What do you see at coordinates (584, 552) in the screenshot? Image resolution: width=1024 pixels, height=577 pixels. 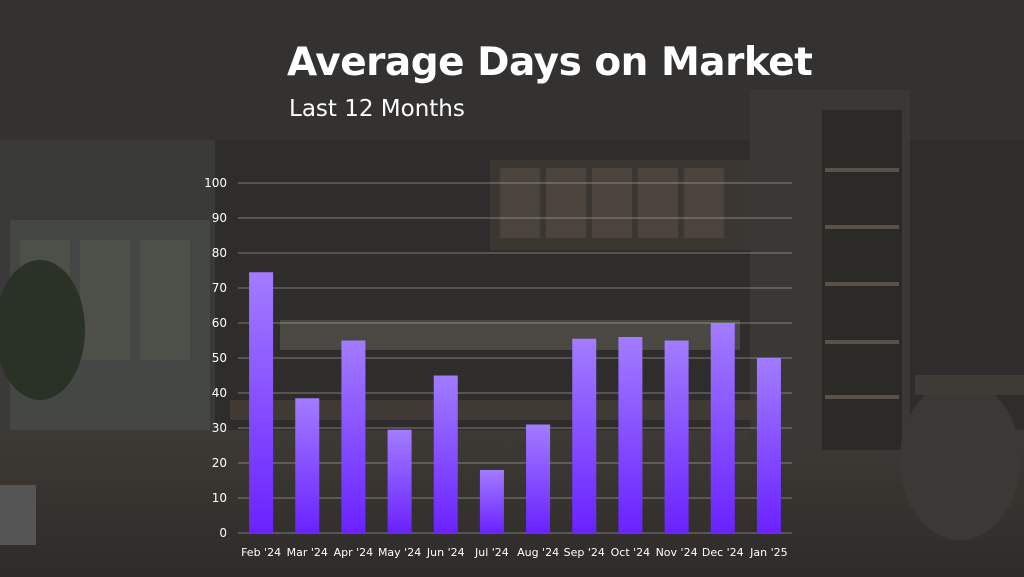 I see `x-tick-label: Sep '24` at bounding box center [584, 552].